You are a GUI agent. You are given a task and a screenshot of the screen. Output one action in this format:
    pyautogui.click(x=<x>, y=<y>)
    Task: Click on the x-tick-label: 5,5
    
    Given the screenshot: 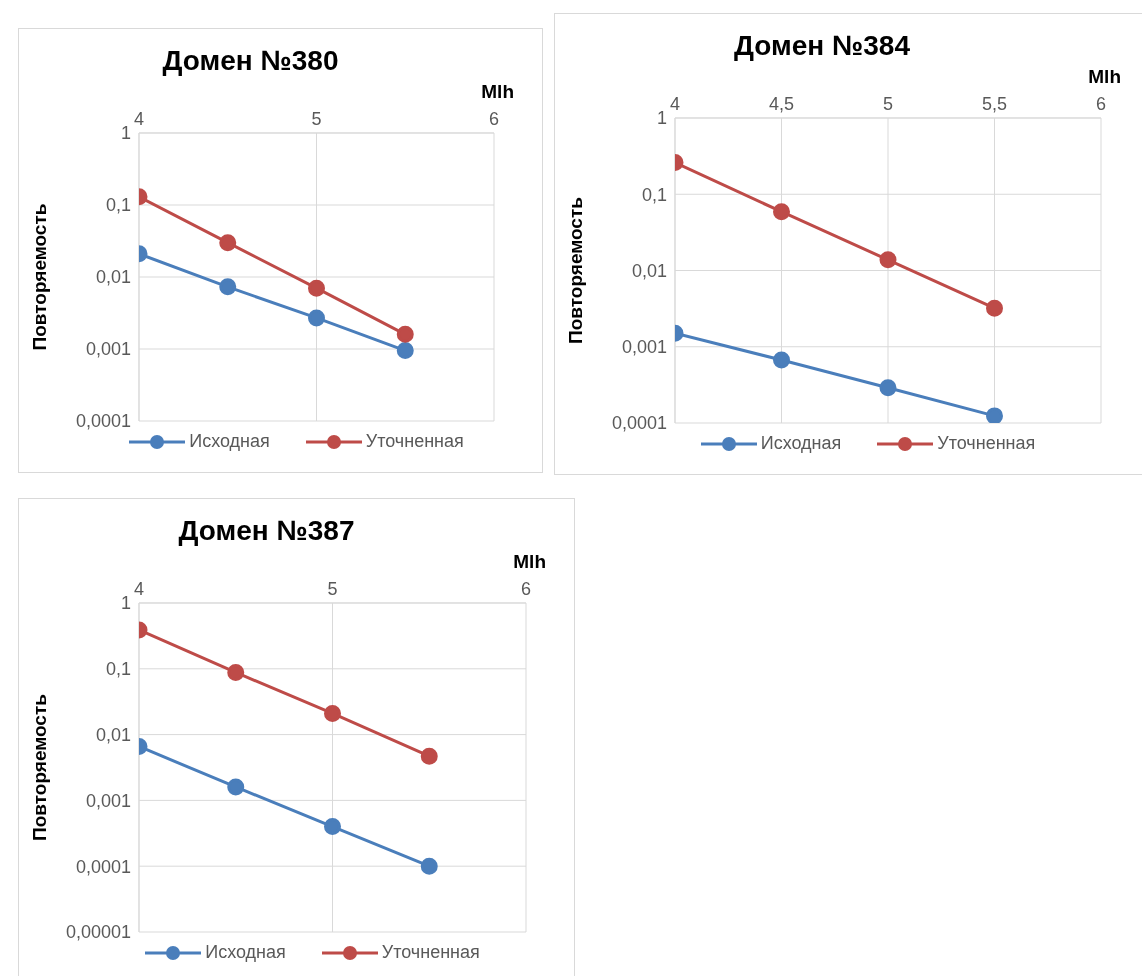 What is the action you would take?
    pyautogui.click(x=994, y=104)
    